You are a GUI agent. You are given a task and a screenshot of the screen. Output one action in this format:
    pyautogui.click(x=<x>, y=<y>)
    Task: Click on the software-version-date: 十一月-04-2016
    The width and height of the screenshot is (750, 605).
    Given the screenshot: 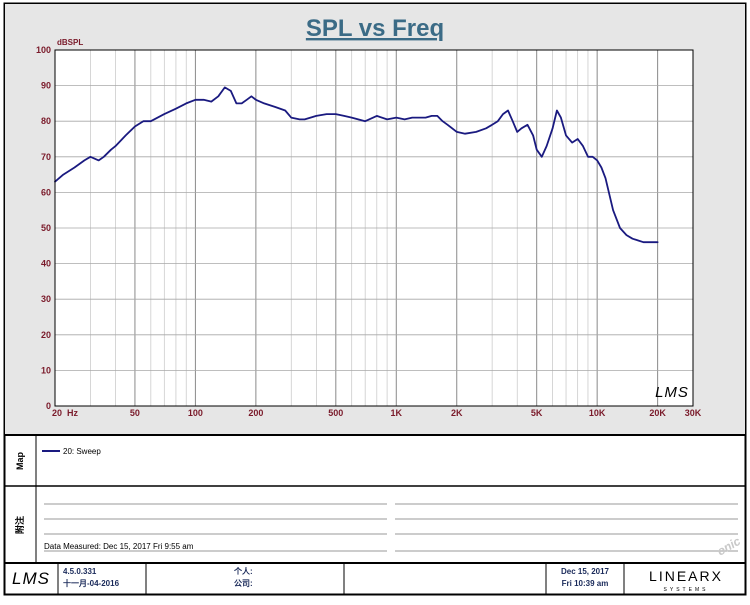 What is the action you would take?
    pyautogui.click(x=91, y=583)
    